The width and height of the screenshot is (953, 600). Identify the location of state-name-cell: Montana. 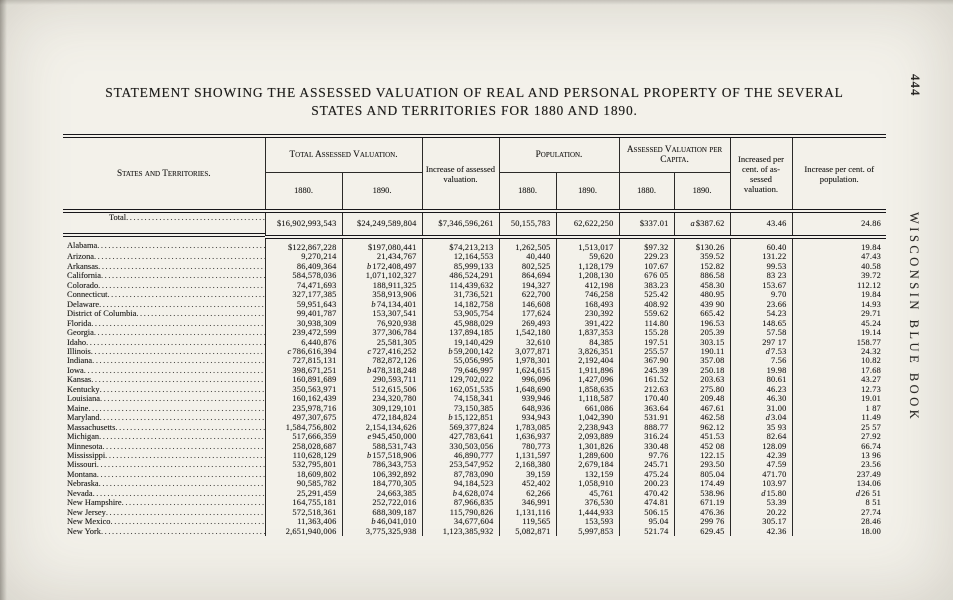
(164, 474).